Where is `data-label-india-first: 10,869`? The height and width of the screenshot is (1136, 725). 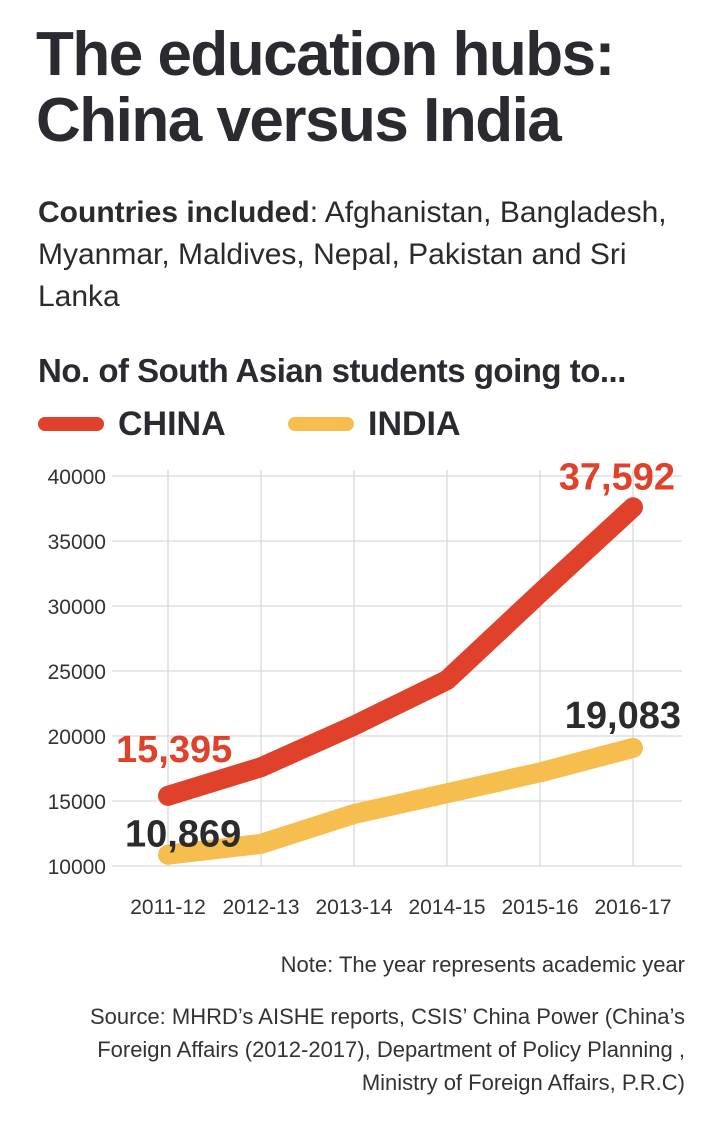
data-label-india-first: 10,869 is located at coordinates (183, 835).